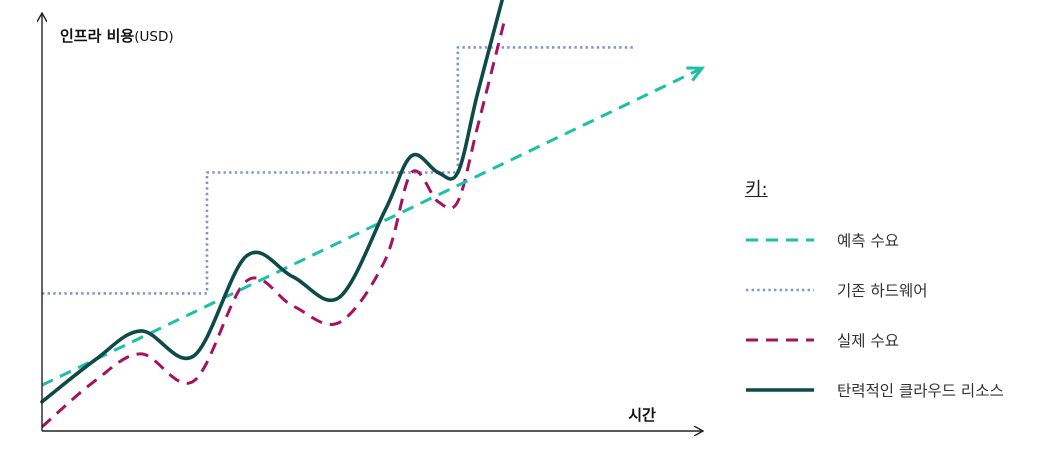 Image resolution: width=1062 pixels, height=458 pixels. What do you see at coordinates (902, 340) in the screenshot?
I see `legend-item-actual-demand: 실제 수요` at bounding box center [902, 340].